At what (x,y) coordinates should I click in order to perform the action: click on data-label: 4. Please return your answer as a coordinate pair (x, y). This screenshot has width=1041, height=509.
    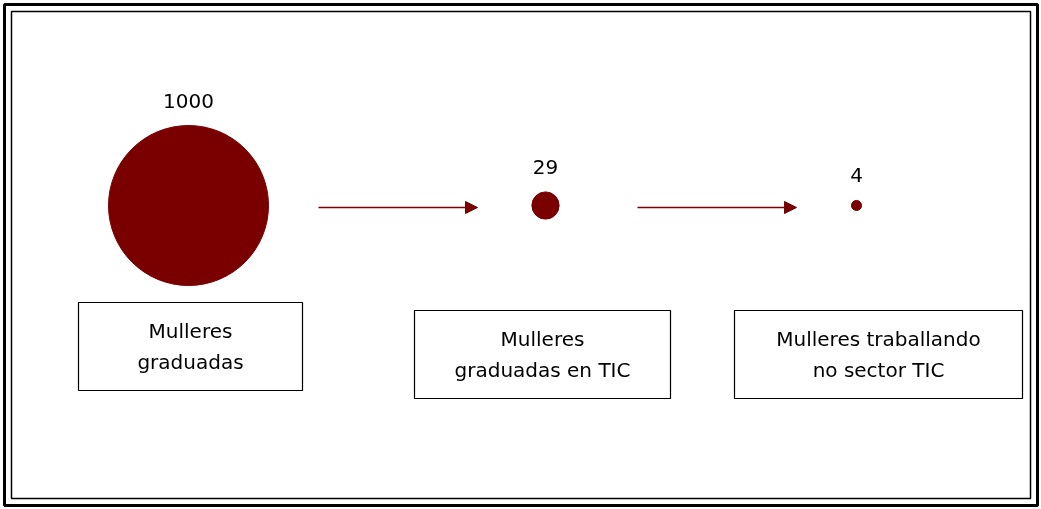
    Looking at the image, I should click on (856, 175).